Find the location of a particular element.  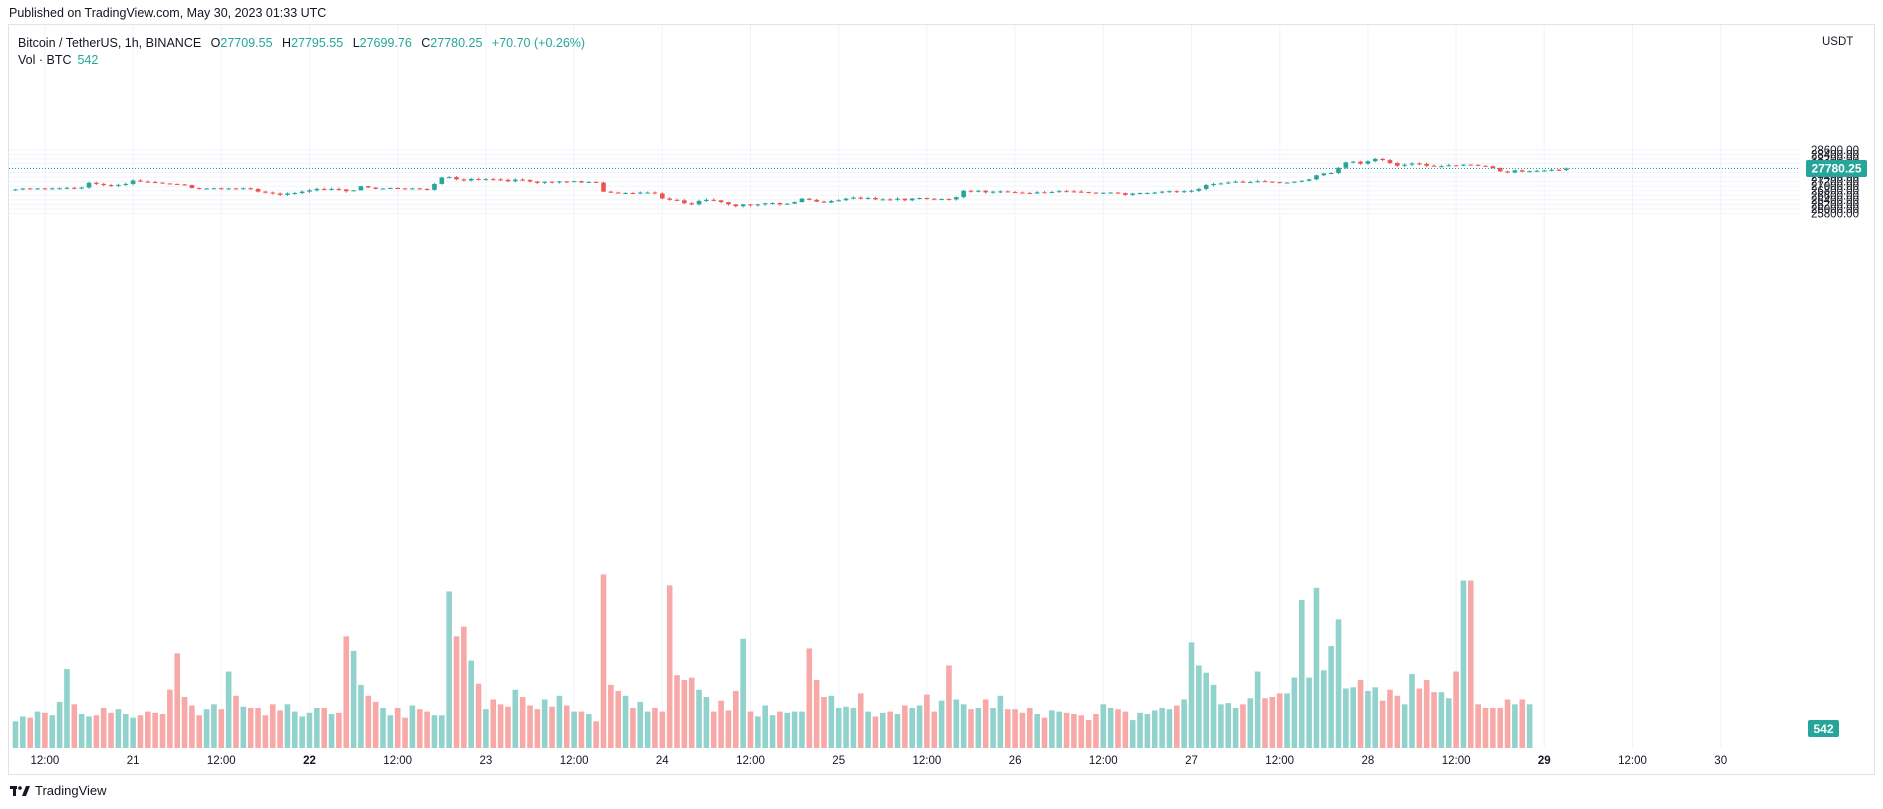

candles is located at coordinates (791, 182).